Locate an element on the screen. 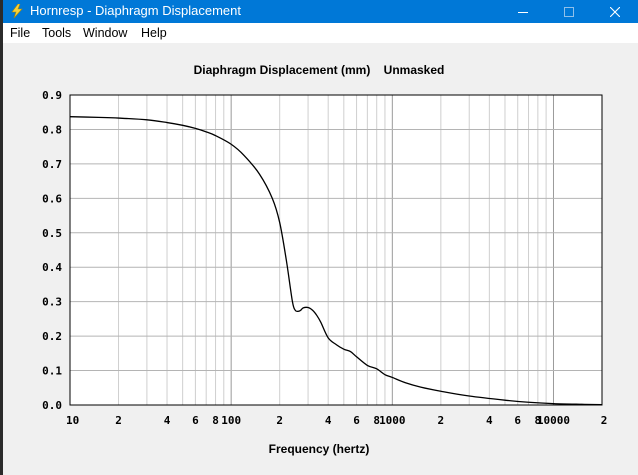 This screenshot has width=638, height=475. y-tick-label: 0.8 is located at coordinates (52, 129).